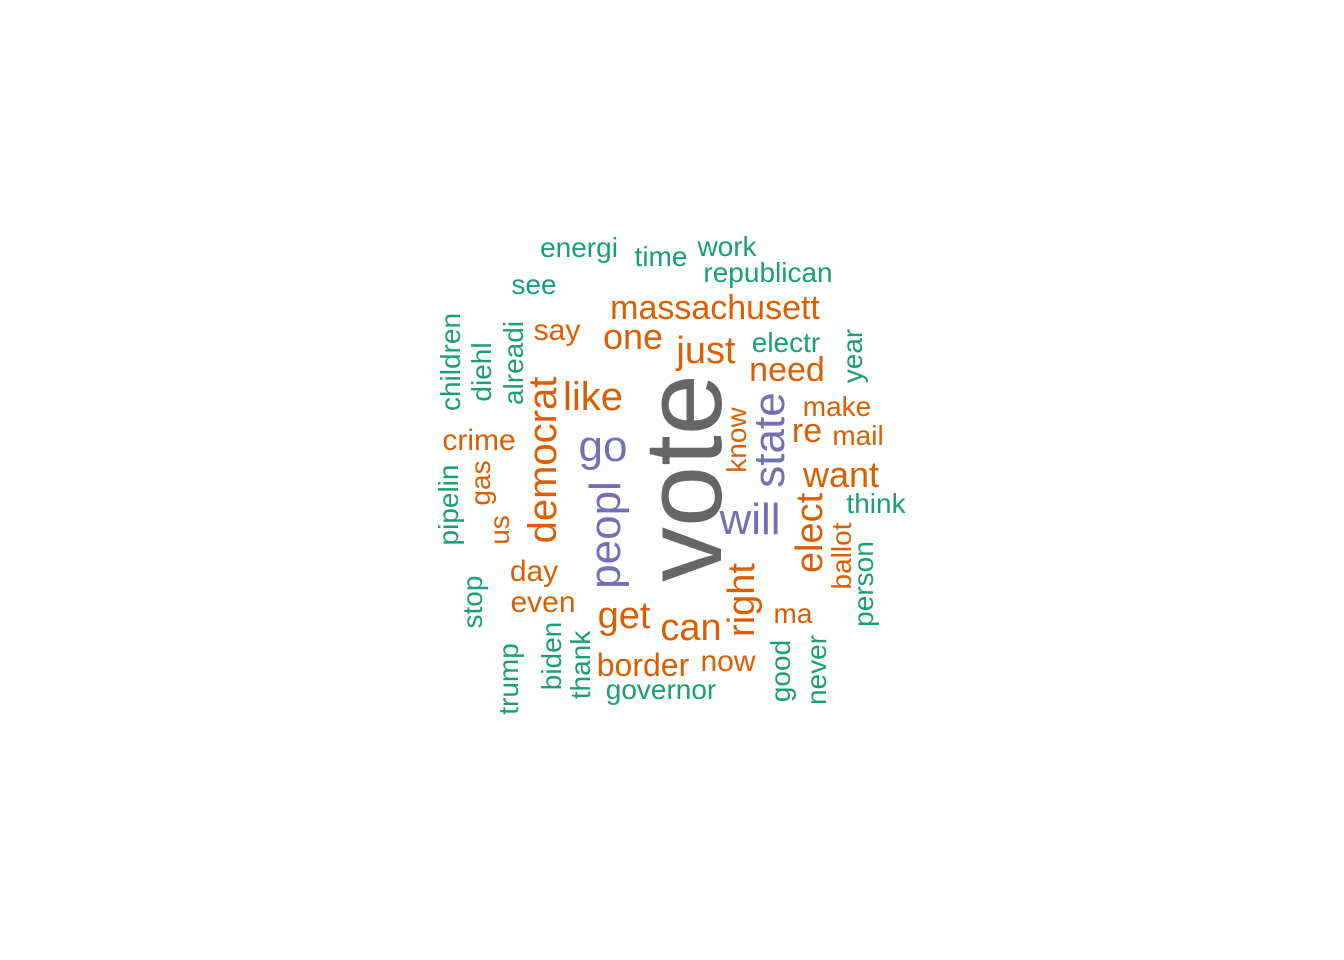 The height and width of the screenshot is (960, 1344). Describe the element at coordinates (593, 397) in the screenshot. I see `word-like: like` at that location.